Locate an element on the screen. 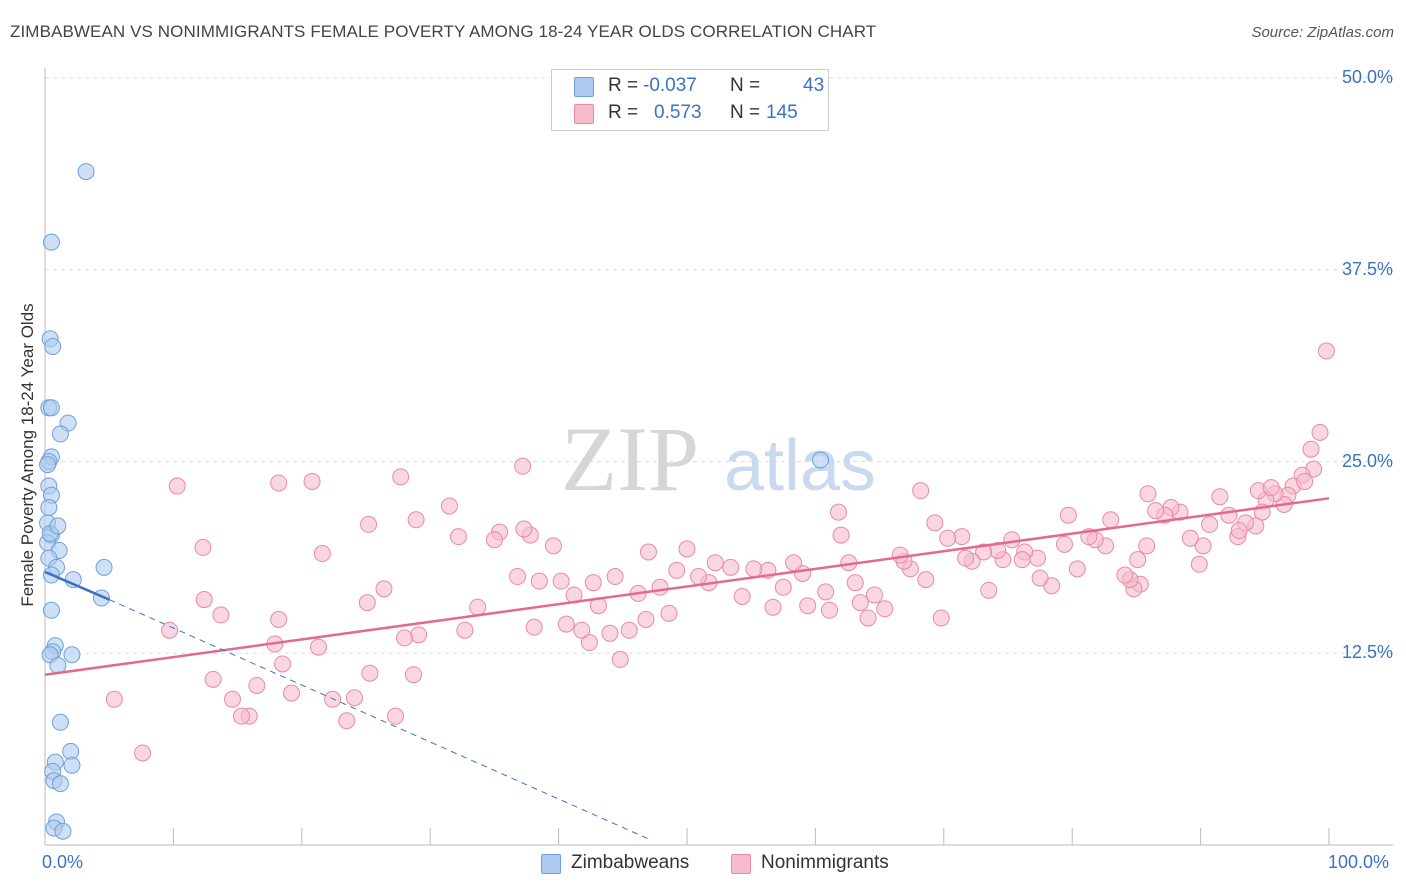  zimbabweans-trend-line is located at coordinates (77, 585).